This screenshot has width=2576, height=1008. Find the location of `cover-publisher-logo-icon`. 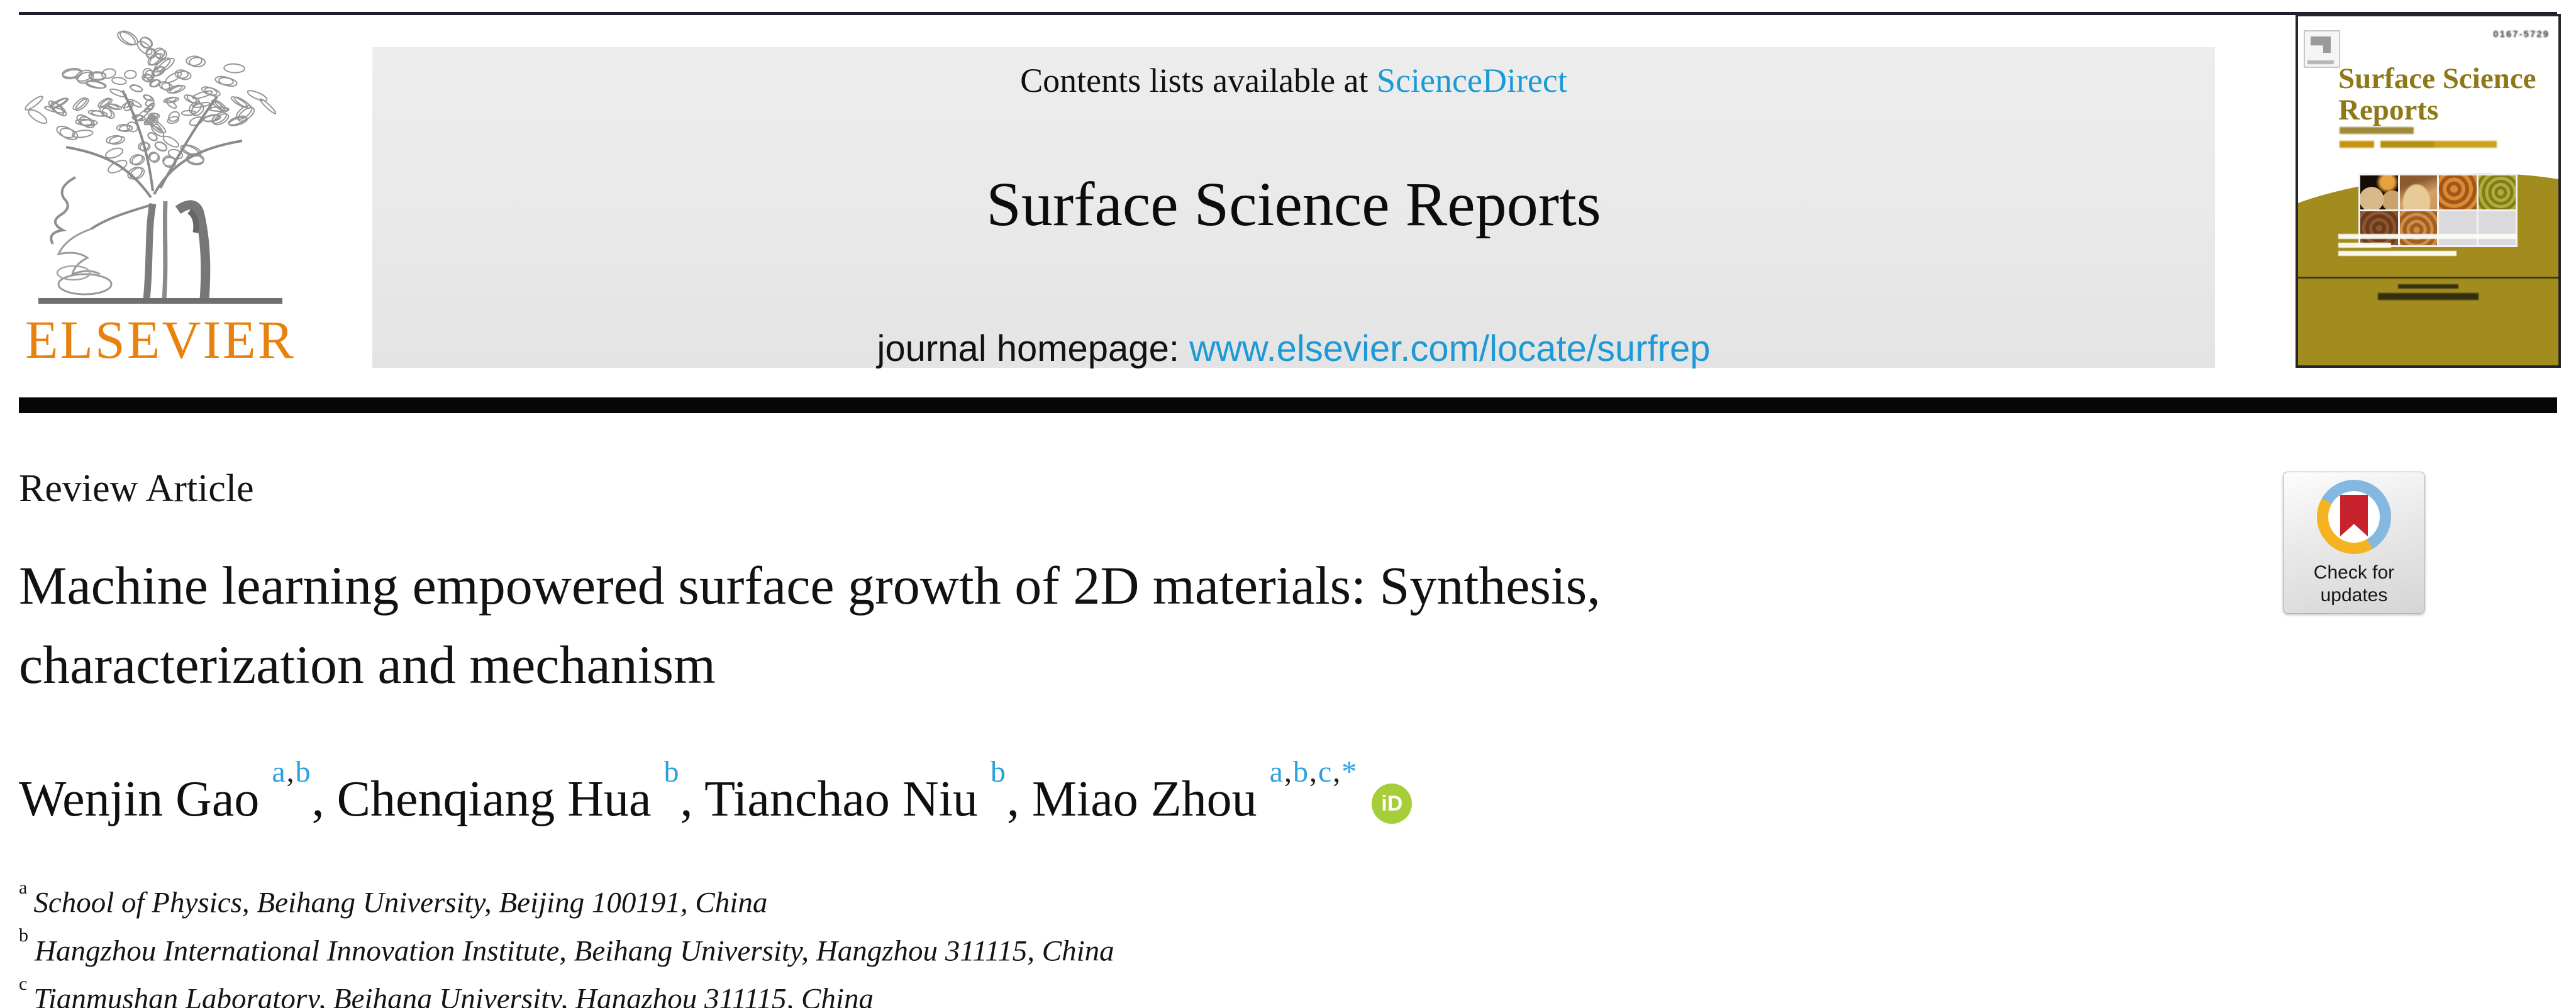

cover-publisher-logo-icon is located at coordinates (2322, 49).